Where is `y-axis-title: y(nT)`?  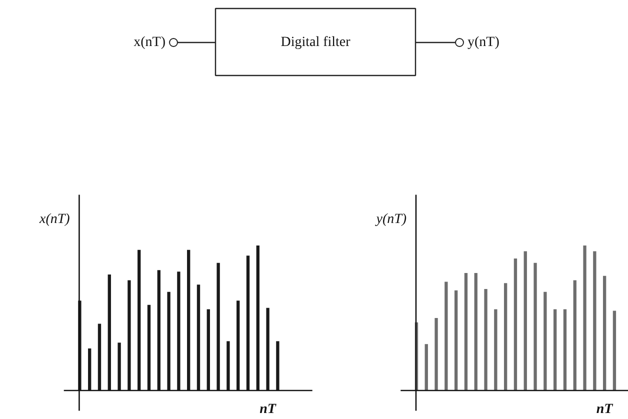
y-axis-title: y(nT) is located at coordinates (390, 219).